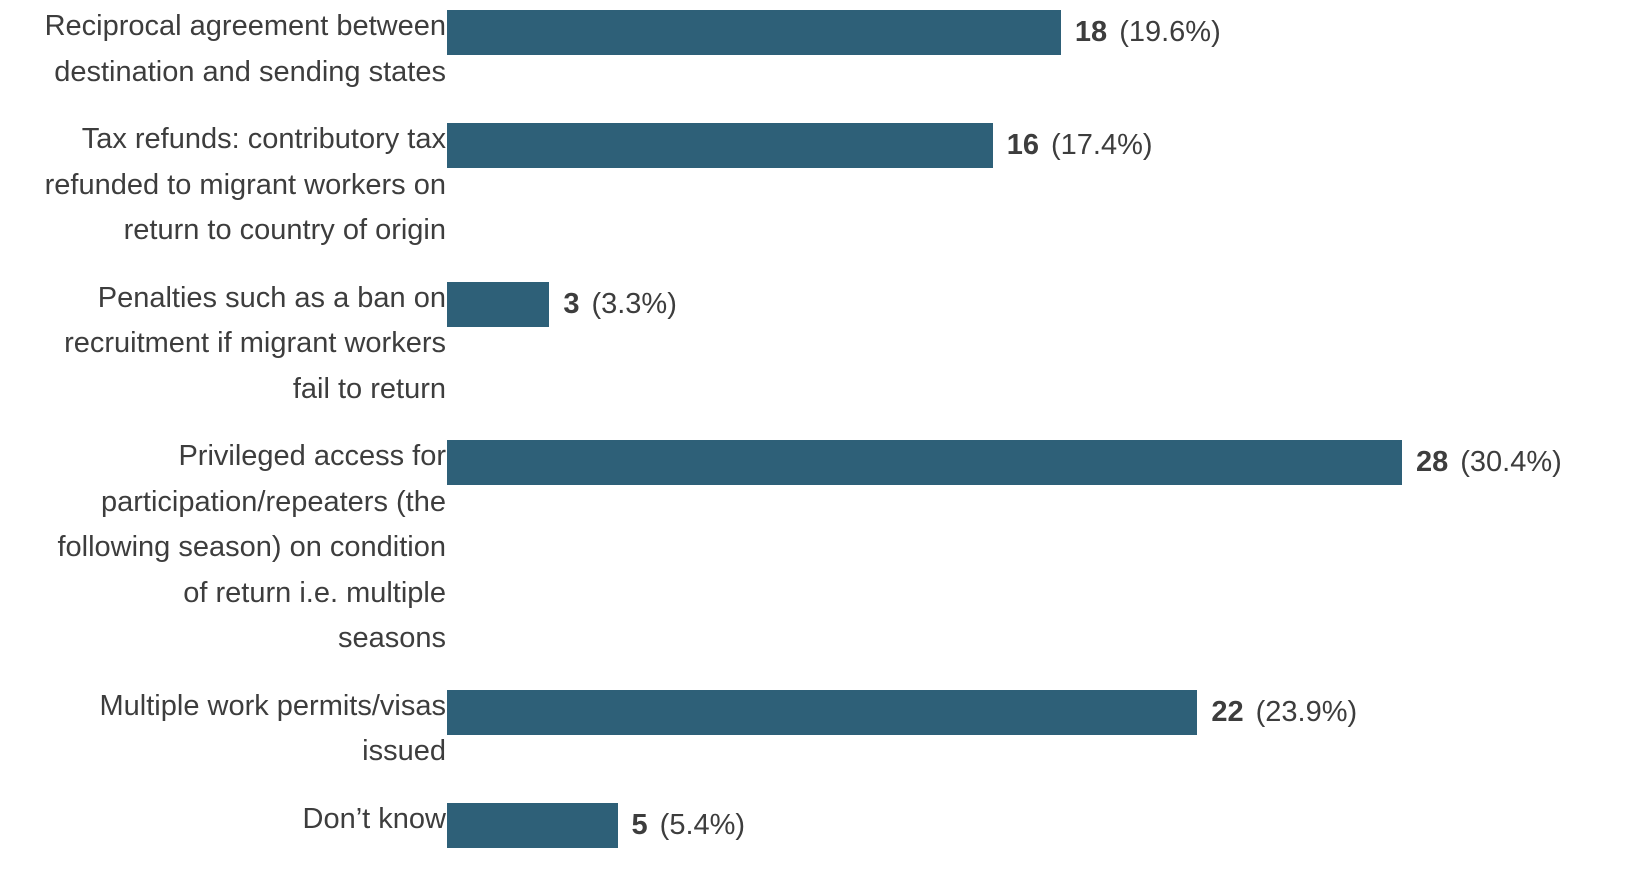  Describe the element at coordinates (404, 751) in the screenshot. I see `category-label-line: issued` at that location.